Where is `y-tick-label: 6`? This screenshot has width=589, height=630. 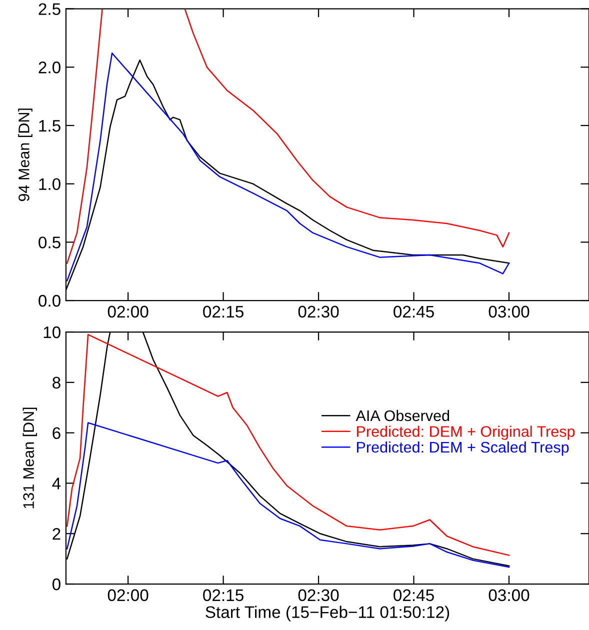
y-tick-label: 6 is located at coordinates (56, 433).